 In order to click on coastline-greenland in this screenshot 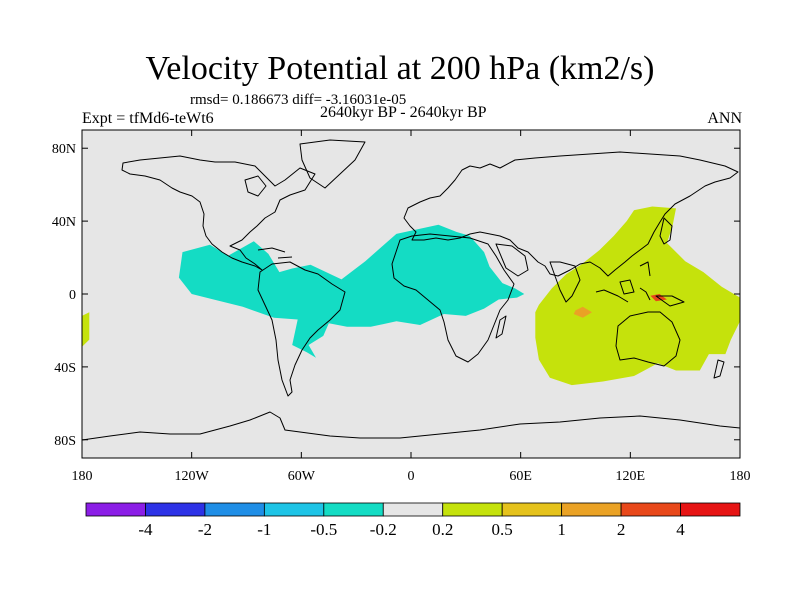, I will do `click(332, 164)`.